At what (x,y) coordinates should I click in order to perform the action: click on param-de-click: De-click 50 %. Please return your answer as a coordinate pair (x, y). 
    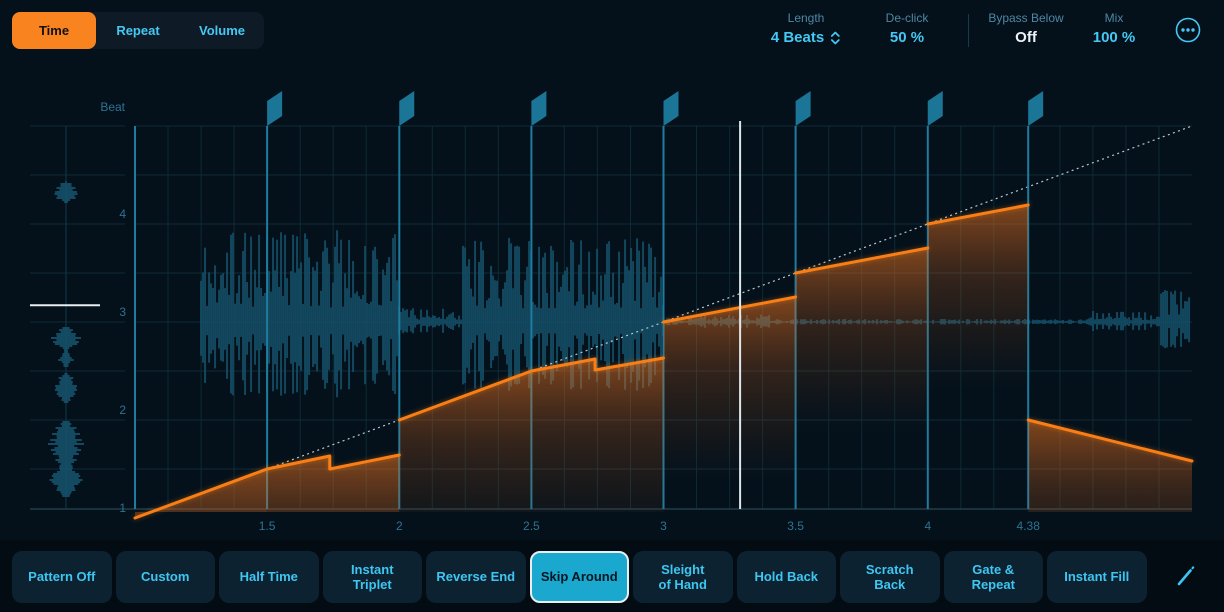
    Looking at the image, I should click on (907, 28).